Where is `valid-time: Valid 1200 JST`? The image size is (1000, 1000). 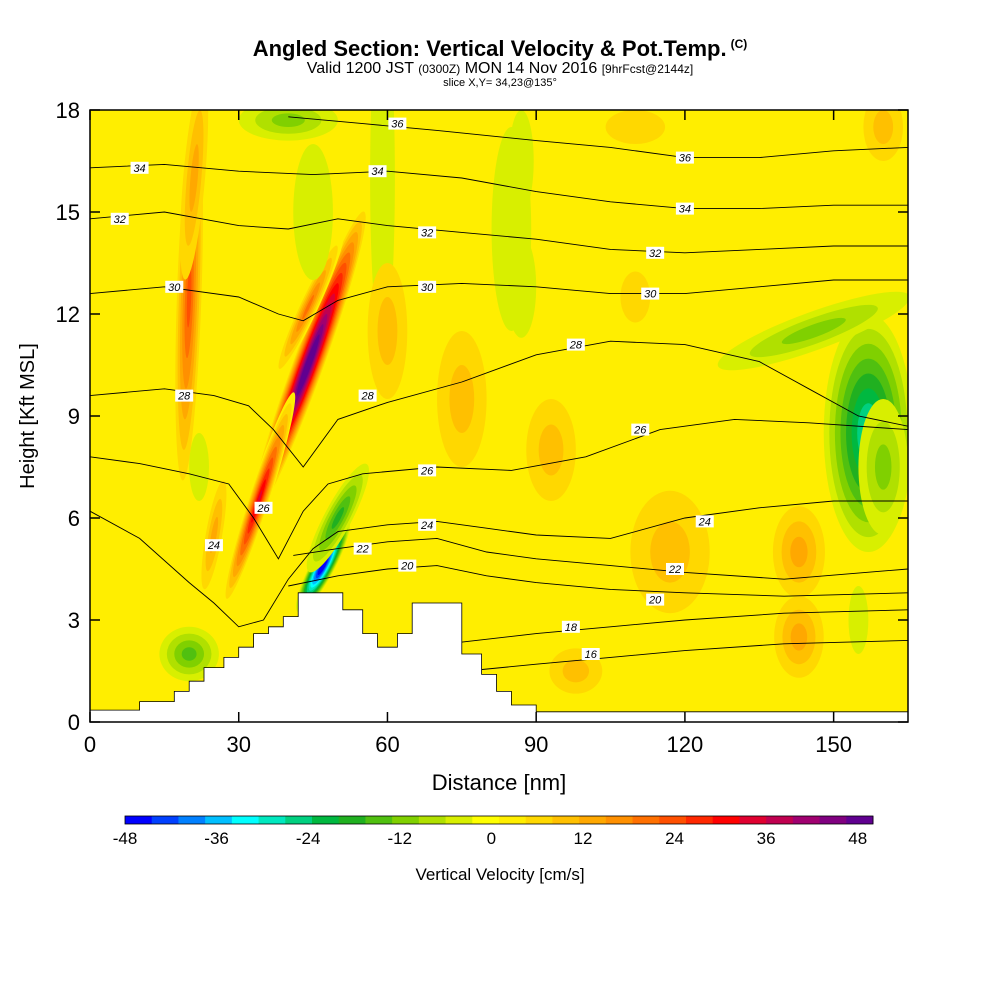 valid-time: Valid 1200 JST is located at coordinates (360, 68).